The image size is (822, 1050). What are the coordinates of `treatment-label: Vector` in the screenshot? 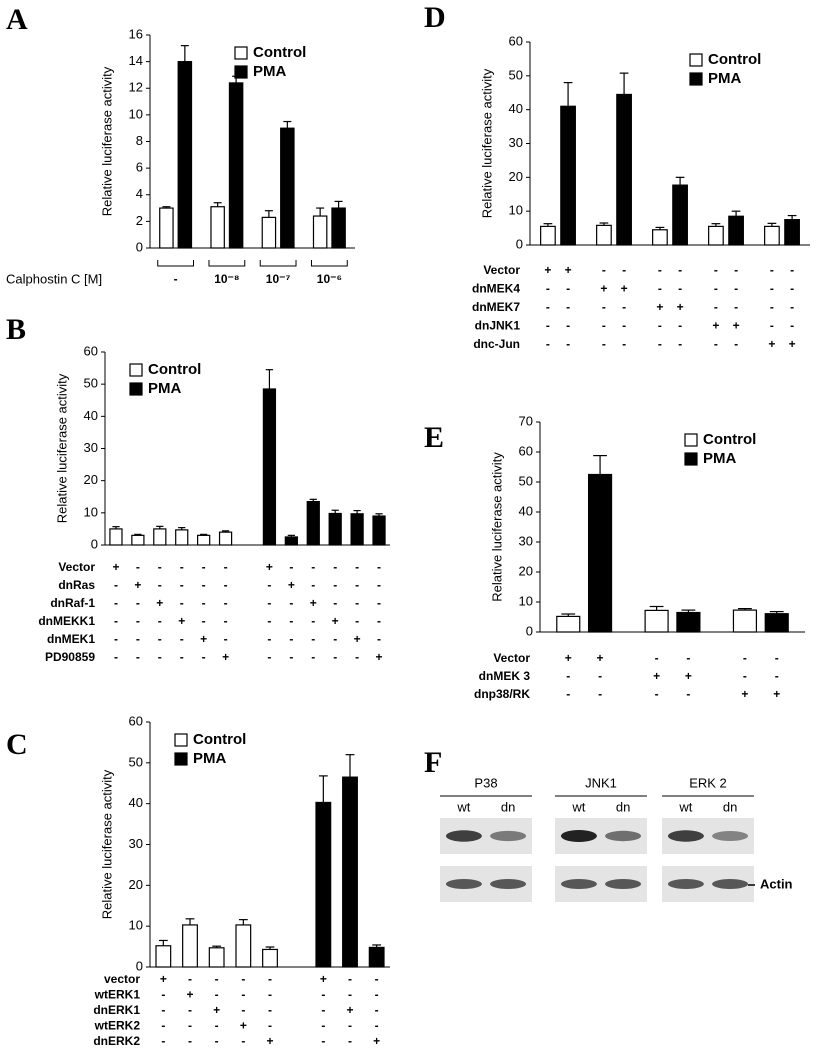 It's located at (76, 567).